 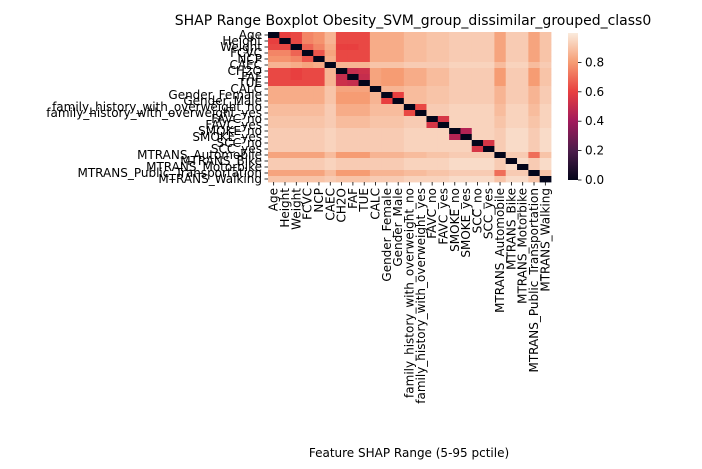 What do you see at coordinates (157, 107) in the screenshot?
I see `y-axis-tick-label: family_history_with_overweight_no` at bounding box center [157, 107].